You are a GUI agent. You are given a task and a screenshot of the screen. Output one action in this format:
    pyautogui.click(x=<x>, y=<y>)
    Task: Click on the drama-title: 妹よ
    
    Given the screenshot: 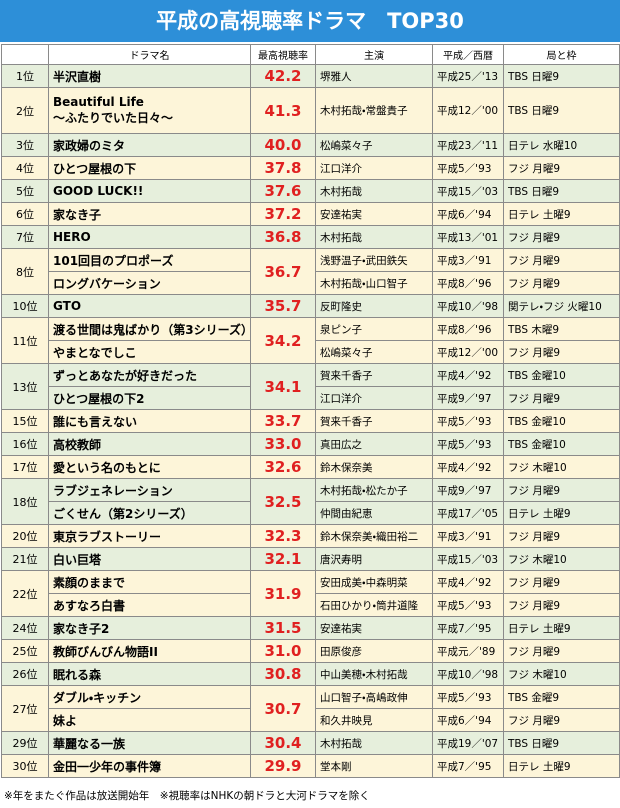 What is the action you would take?
    pyautogui.click(x=149, y=720)
    